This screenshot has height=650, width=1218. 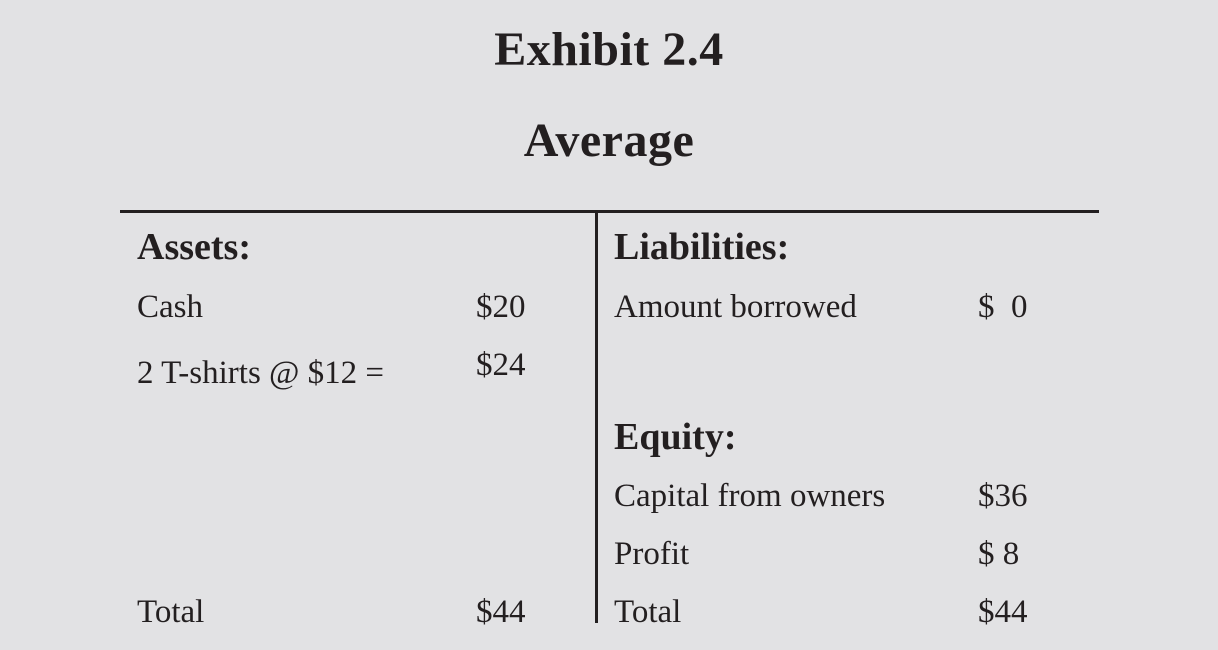 What do you see at coordinates (501, 365) in the screenshot?
I see `asset-value-tshirts: $24` at bounding box center [501, 365].